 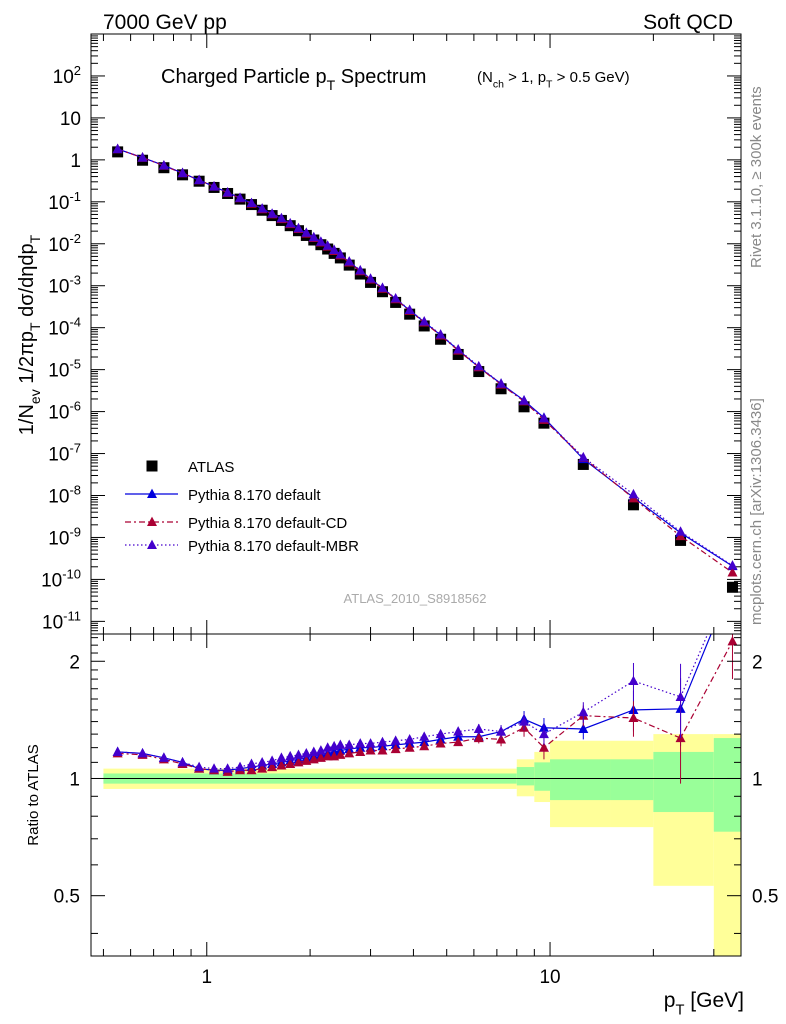 I want to click on y-tick-label: 10², so click(x=67, y=75).